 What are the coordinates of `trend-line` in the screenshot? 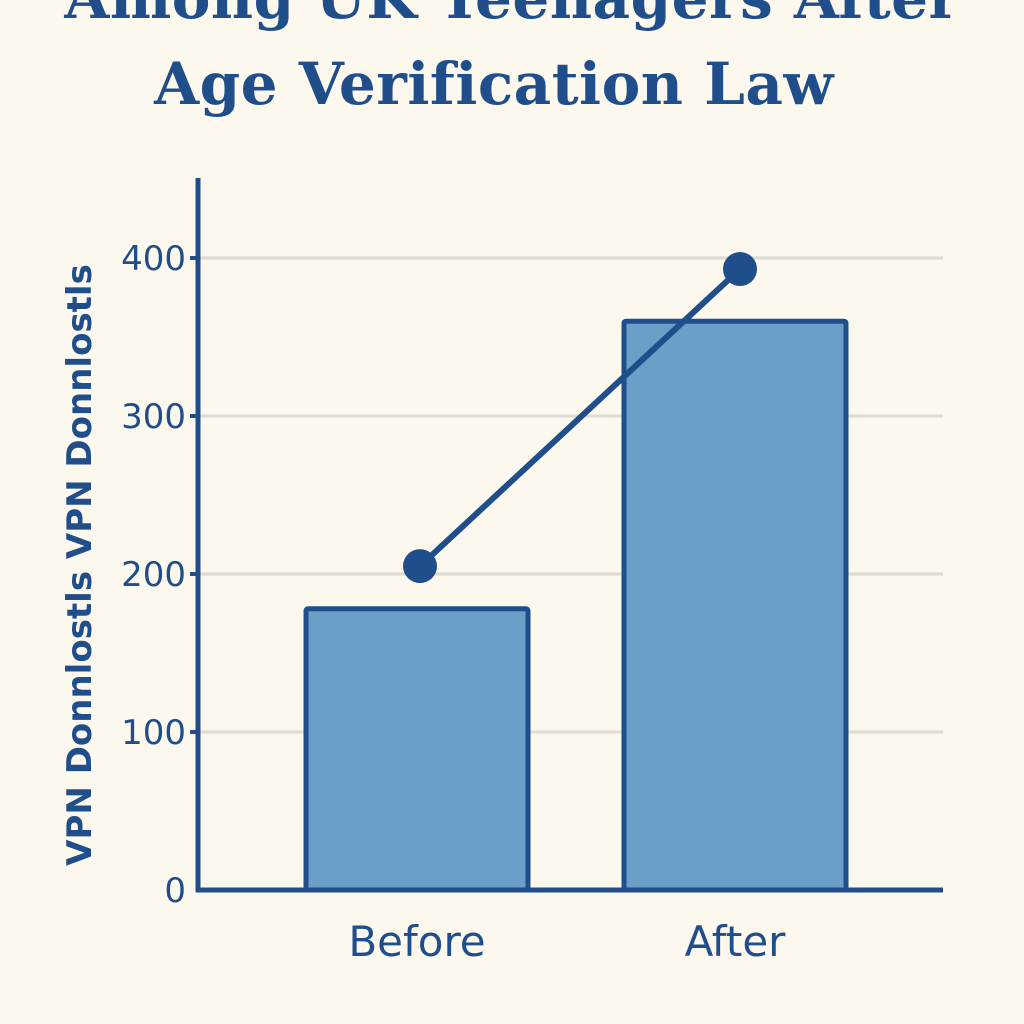 It's located at (580, 418).